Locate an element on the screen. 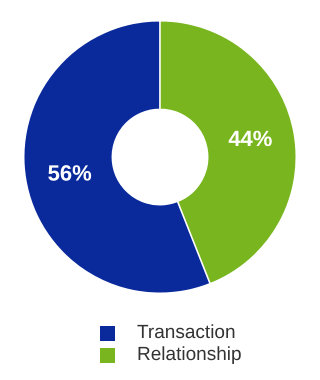 The image size is (320, 380). data-label: 56% is located at coordinates (70, 173).